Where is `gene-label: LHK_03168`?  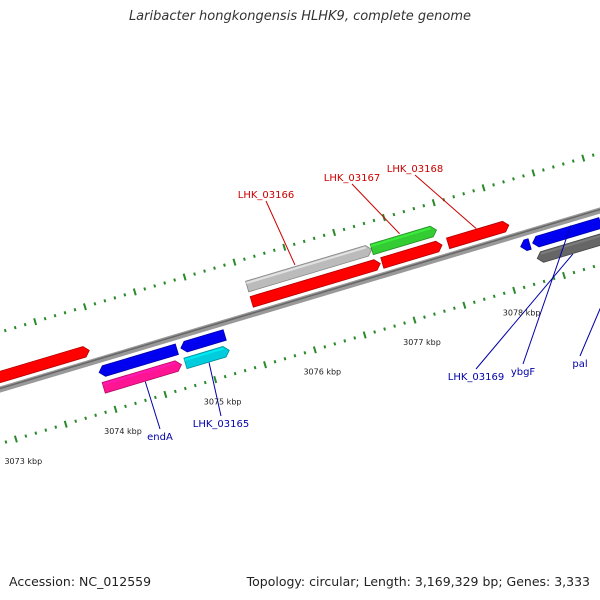
gene-label: LHK_03168 is located at coordinates (415, 169).